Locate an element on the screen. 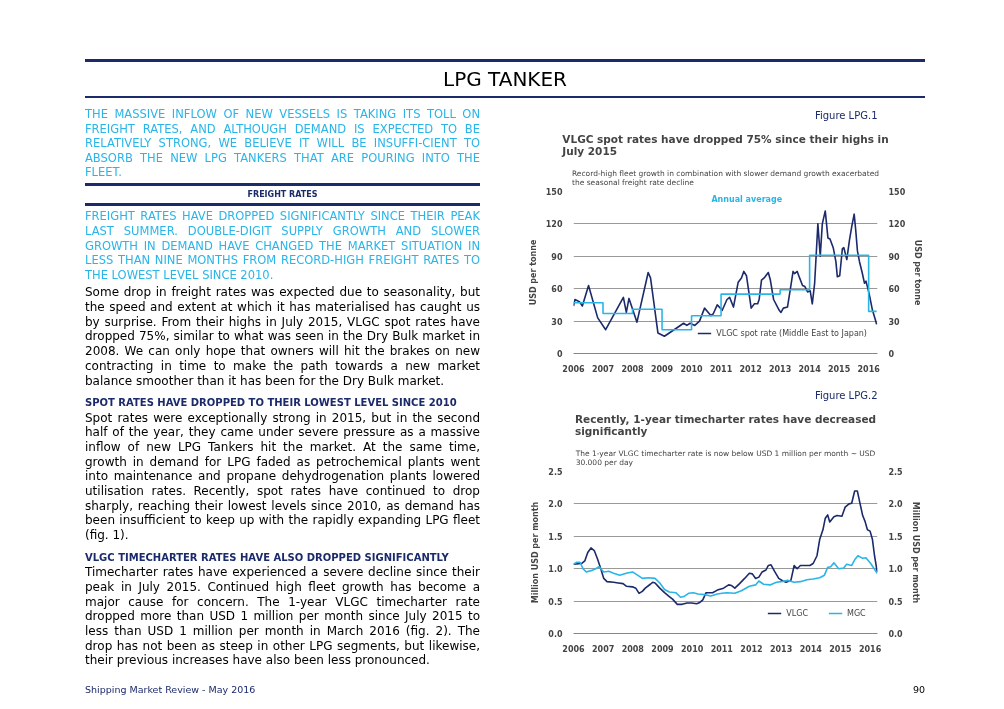 The width and height of the screenshot is (1004, 709). text: Timecharter rates have experienced a severe decline since their peak in July 2015. Continued high fleet growth has become a major cause for concern. The 1-year VLGC timecharter rate dropped more than USD 1 million per month since July 2015 to less than USD 1 million per month in March 2016 (fig. 2). The drop has not been as steep in other LPG segments, but likewise, their previous increases have also been less pronounced. is located at coordinates (282, 617).